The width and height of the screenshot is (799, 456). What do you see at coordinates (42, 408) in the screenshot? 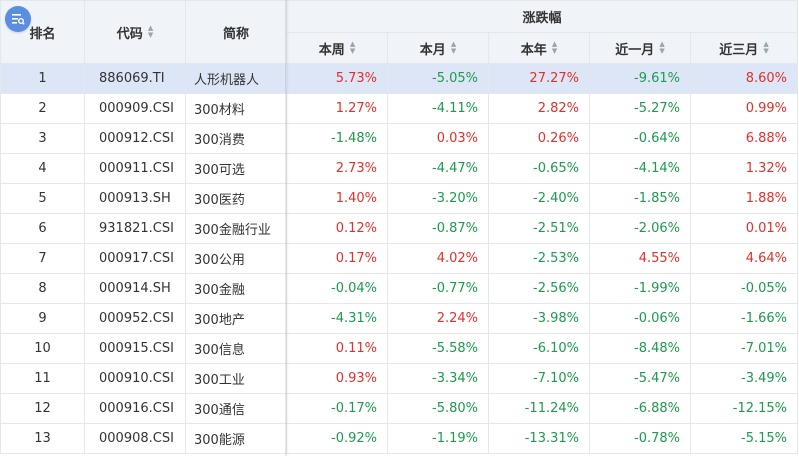
I see `rank-cell: 12` at bounding box center [42, 408].